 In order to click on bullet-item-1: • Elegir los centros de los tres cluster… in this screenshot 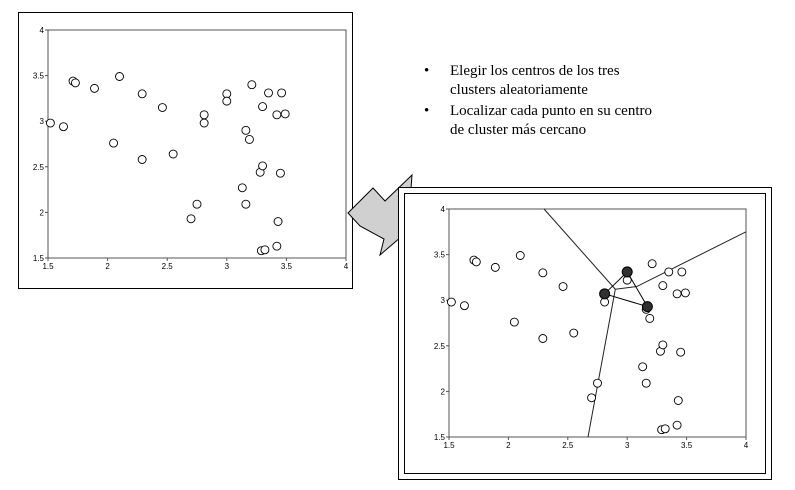, I will do `click(589, 81)`.